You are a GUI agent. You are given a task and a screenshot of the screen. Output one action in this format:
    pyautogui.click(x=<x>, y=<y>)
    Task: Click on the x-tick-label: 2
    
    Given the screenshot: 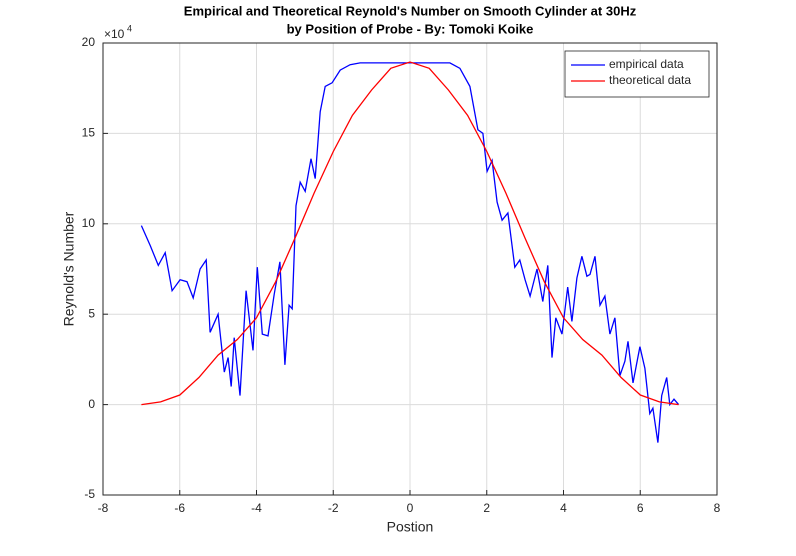 What is the action you would take?
    pyautogui.click(x=486, y=508)
    